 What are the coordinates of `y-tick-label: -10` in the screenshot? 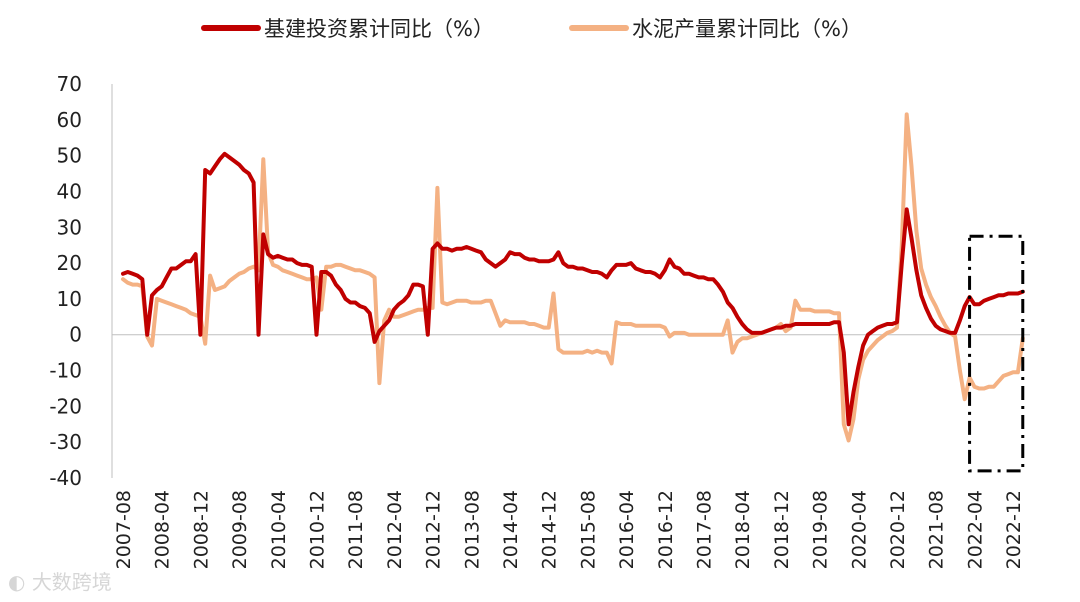 It's located at (65, 371).